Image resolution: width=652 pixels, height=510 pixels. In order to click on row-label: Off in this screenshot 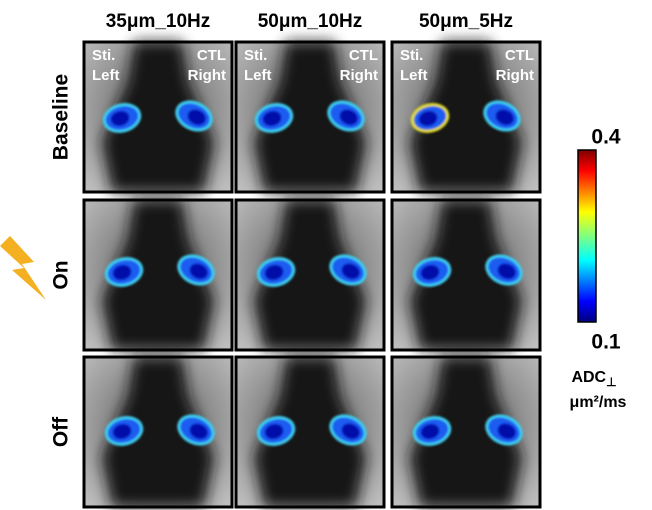, I will do `click(61, 431)`.